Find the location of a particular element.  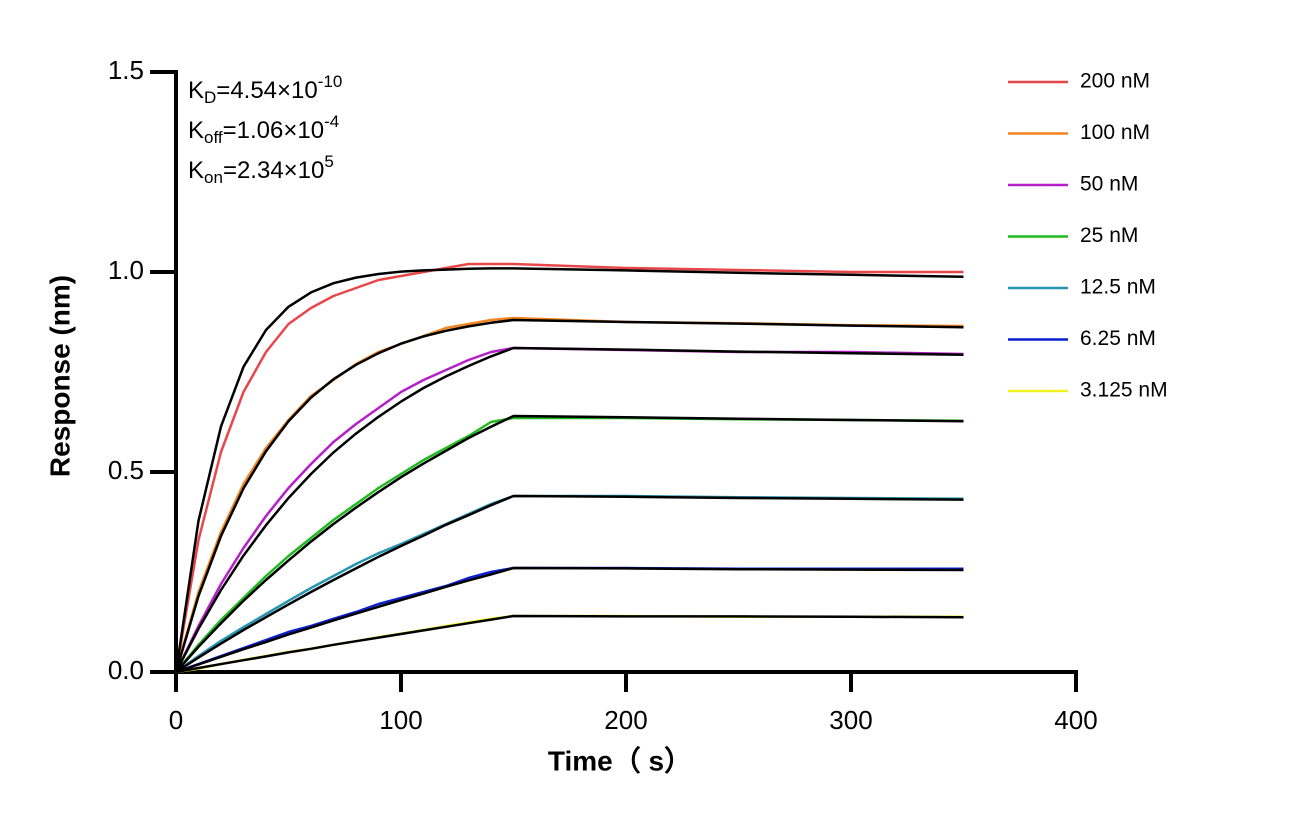

annotation-sup: -4 is located at coordinates (331, 121).